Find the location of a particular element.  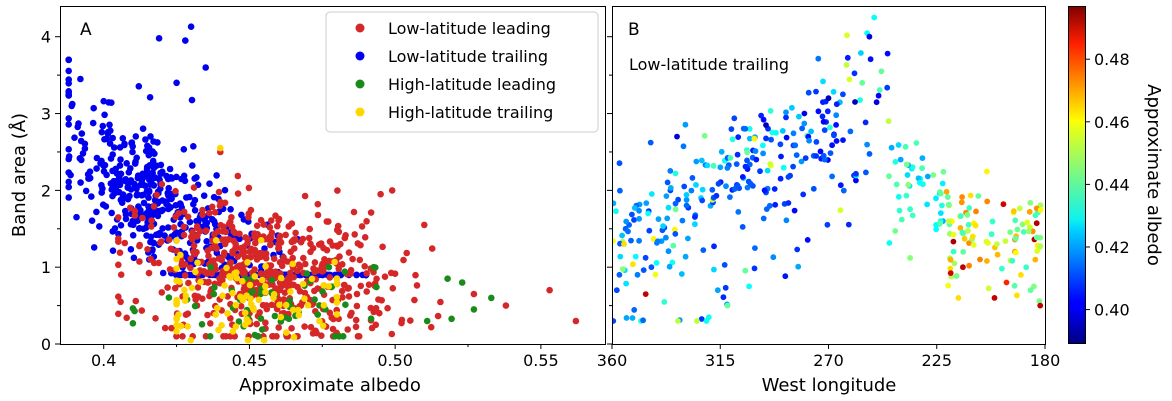

colorbar-tick-label: 0.46 is located at coordinates (1112, 122).